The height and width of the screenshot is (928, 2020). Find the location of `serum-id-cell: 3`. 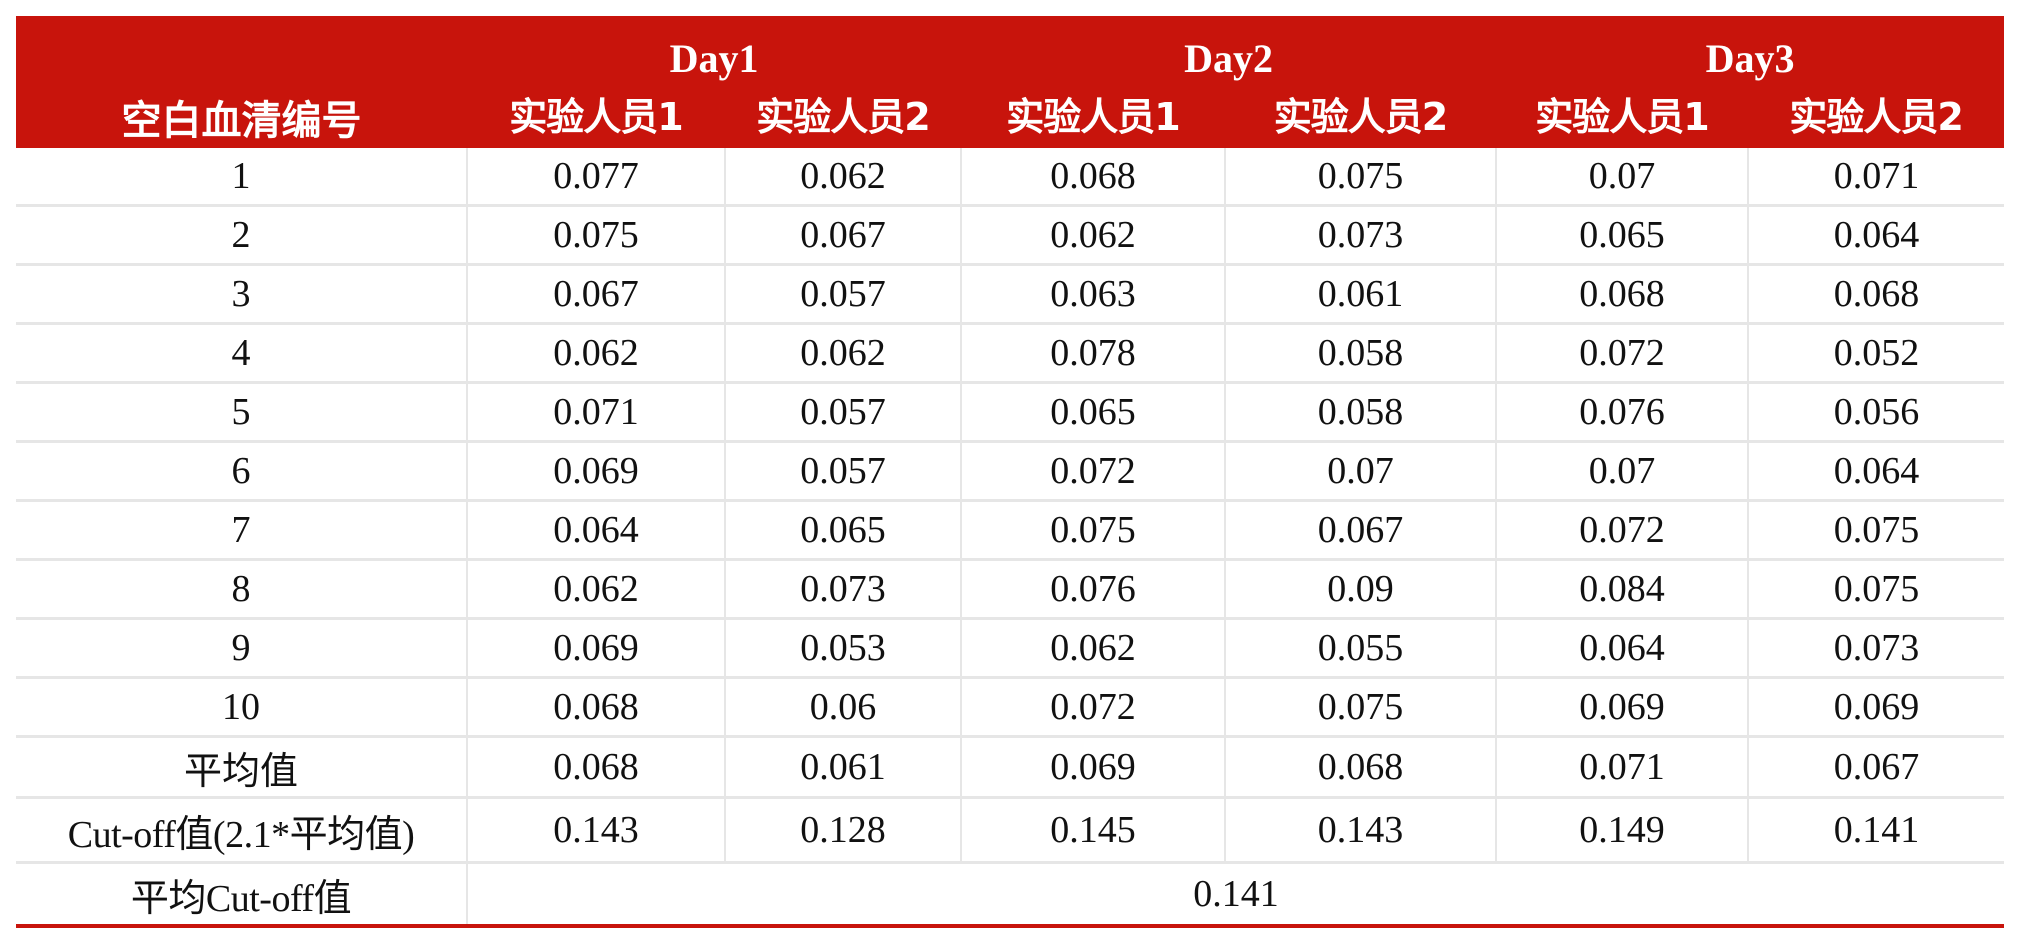

serum-id-cell: 3 is located at coordinates (242, 293).